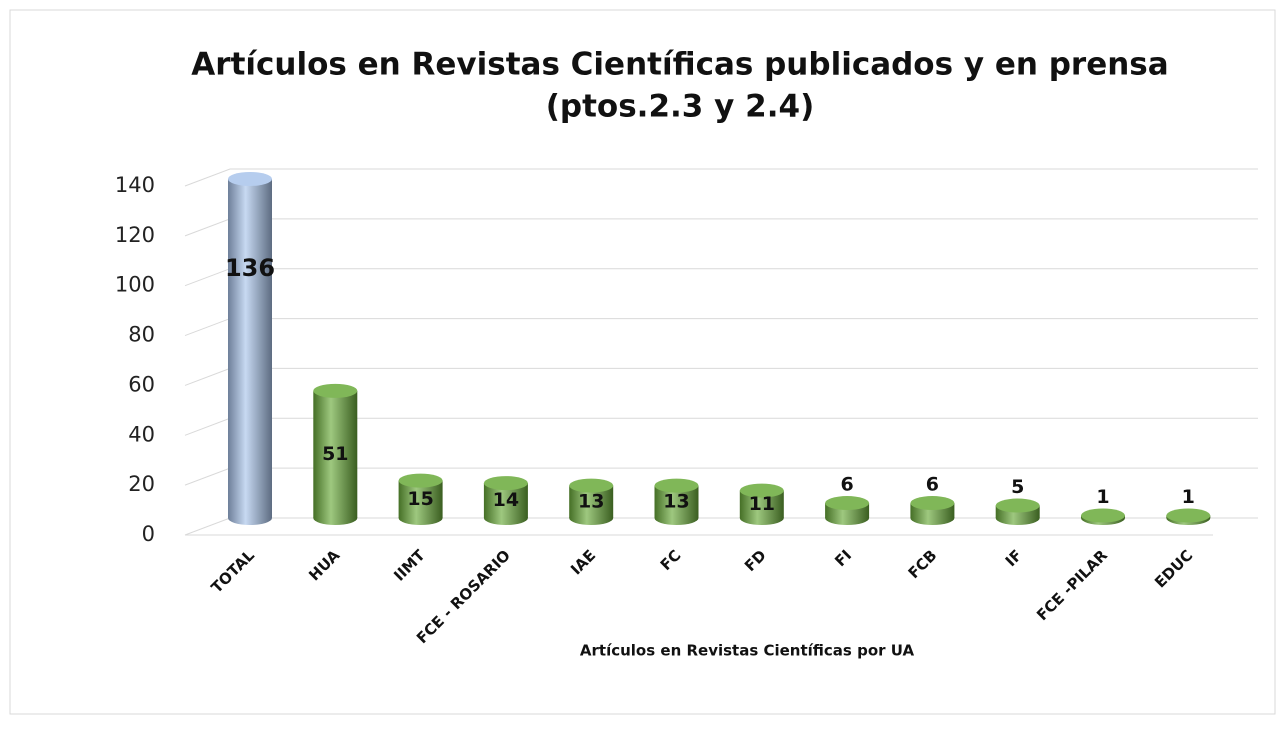  I want to click on x-axis-label: Artículos en Revistas Científicas por UA, so click(747, 651).